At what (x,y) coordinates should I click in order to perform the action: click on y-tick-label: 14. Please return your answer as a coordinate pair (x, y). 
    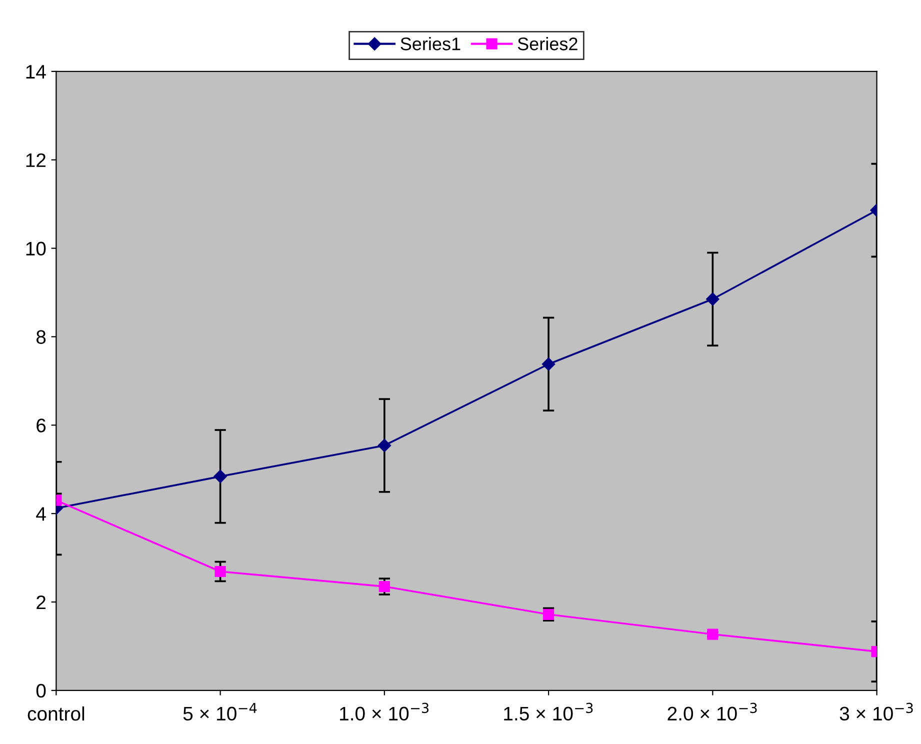
    Looking at the image, I should click on (36, 71).